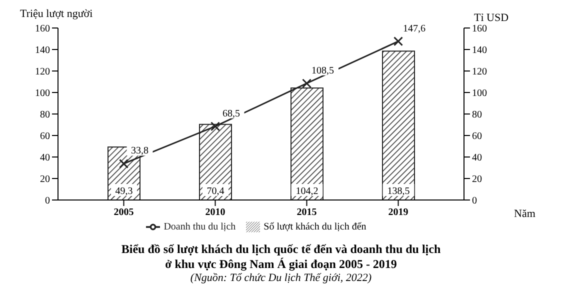 The image size is (562, 307). I want to click on y-tick-label: 160, so click(42, 29).